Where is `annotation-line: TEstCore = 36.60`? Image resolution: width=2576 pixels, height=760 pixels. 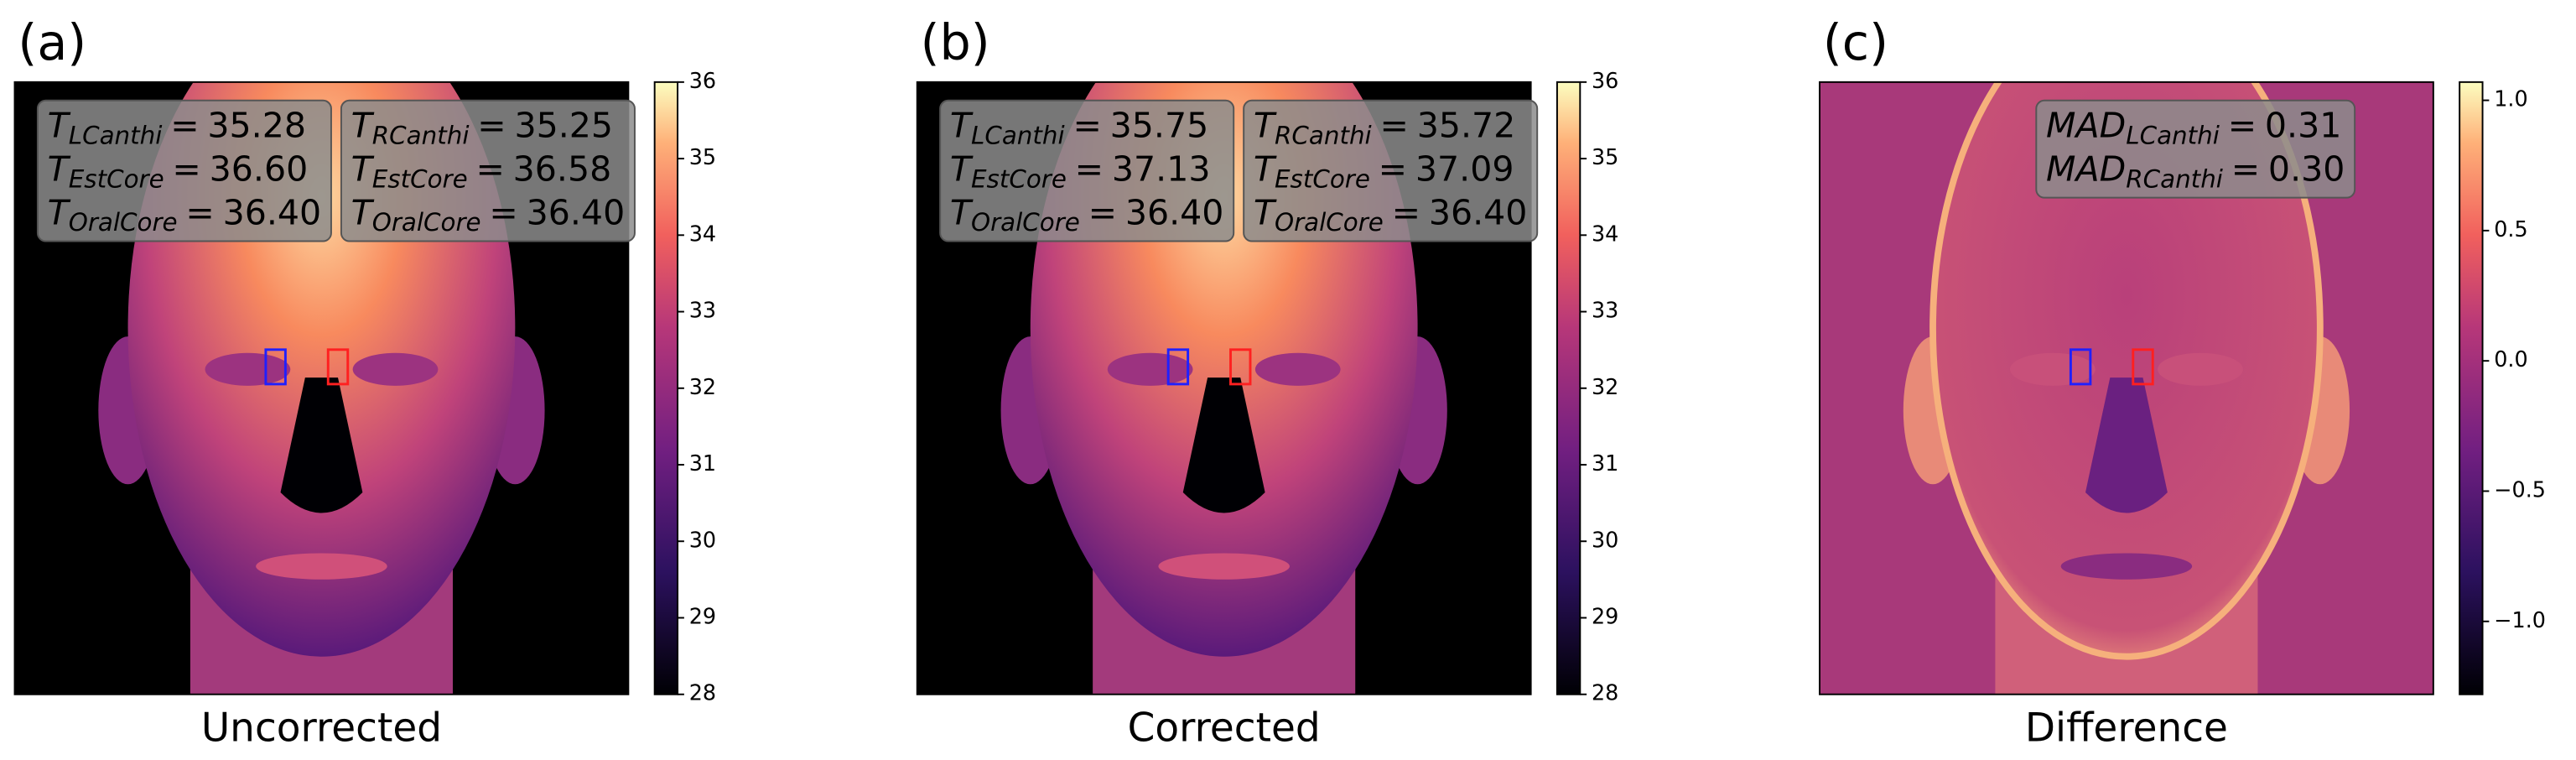
annotation-line: TEstCore = 36.60 is located at coordinates (178, 170).